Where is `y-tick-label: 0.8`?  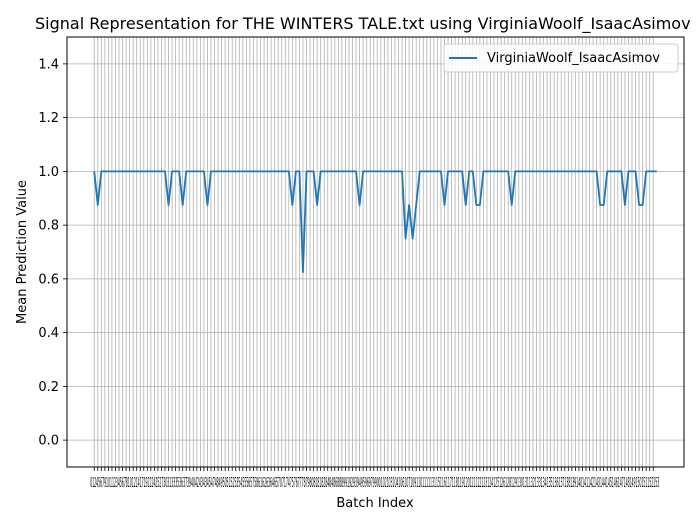
y-tick-label: 0.8 is located at coordinates (48, 226).